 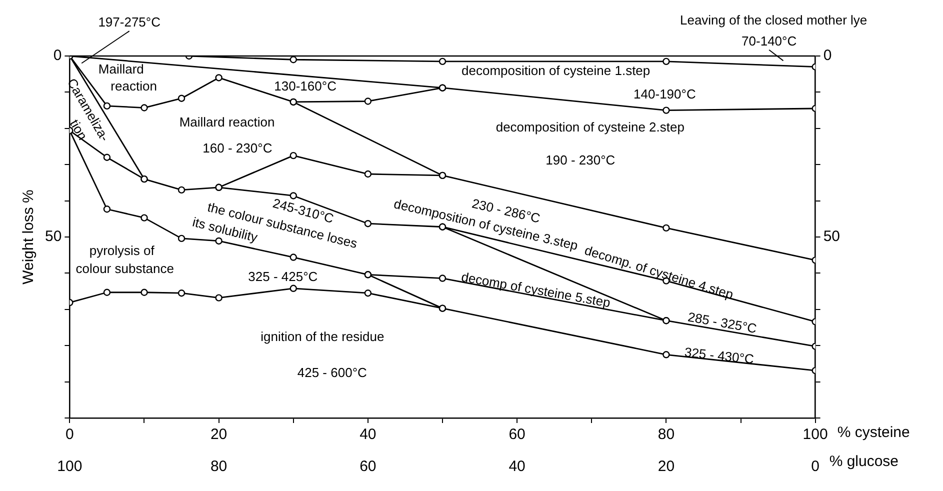 What do you see at coordinates (722, 322) in the screenshot?
I see `annotation: 285 - 325°C` at bounding box center [722, 322].